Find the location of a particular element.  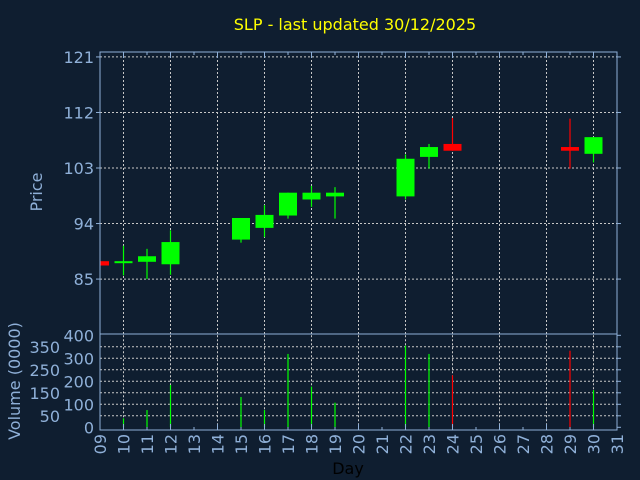

x-tick-label: 14 is located at coordinates (218, 444).